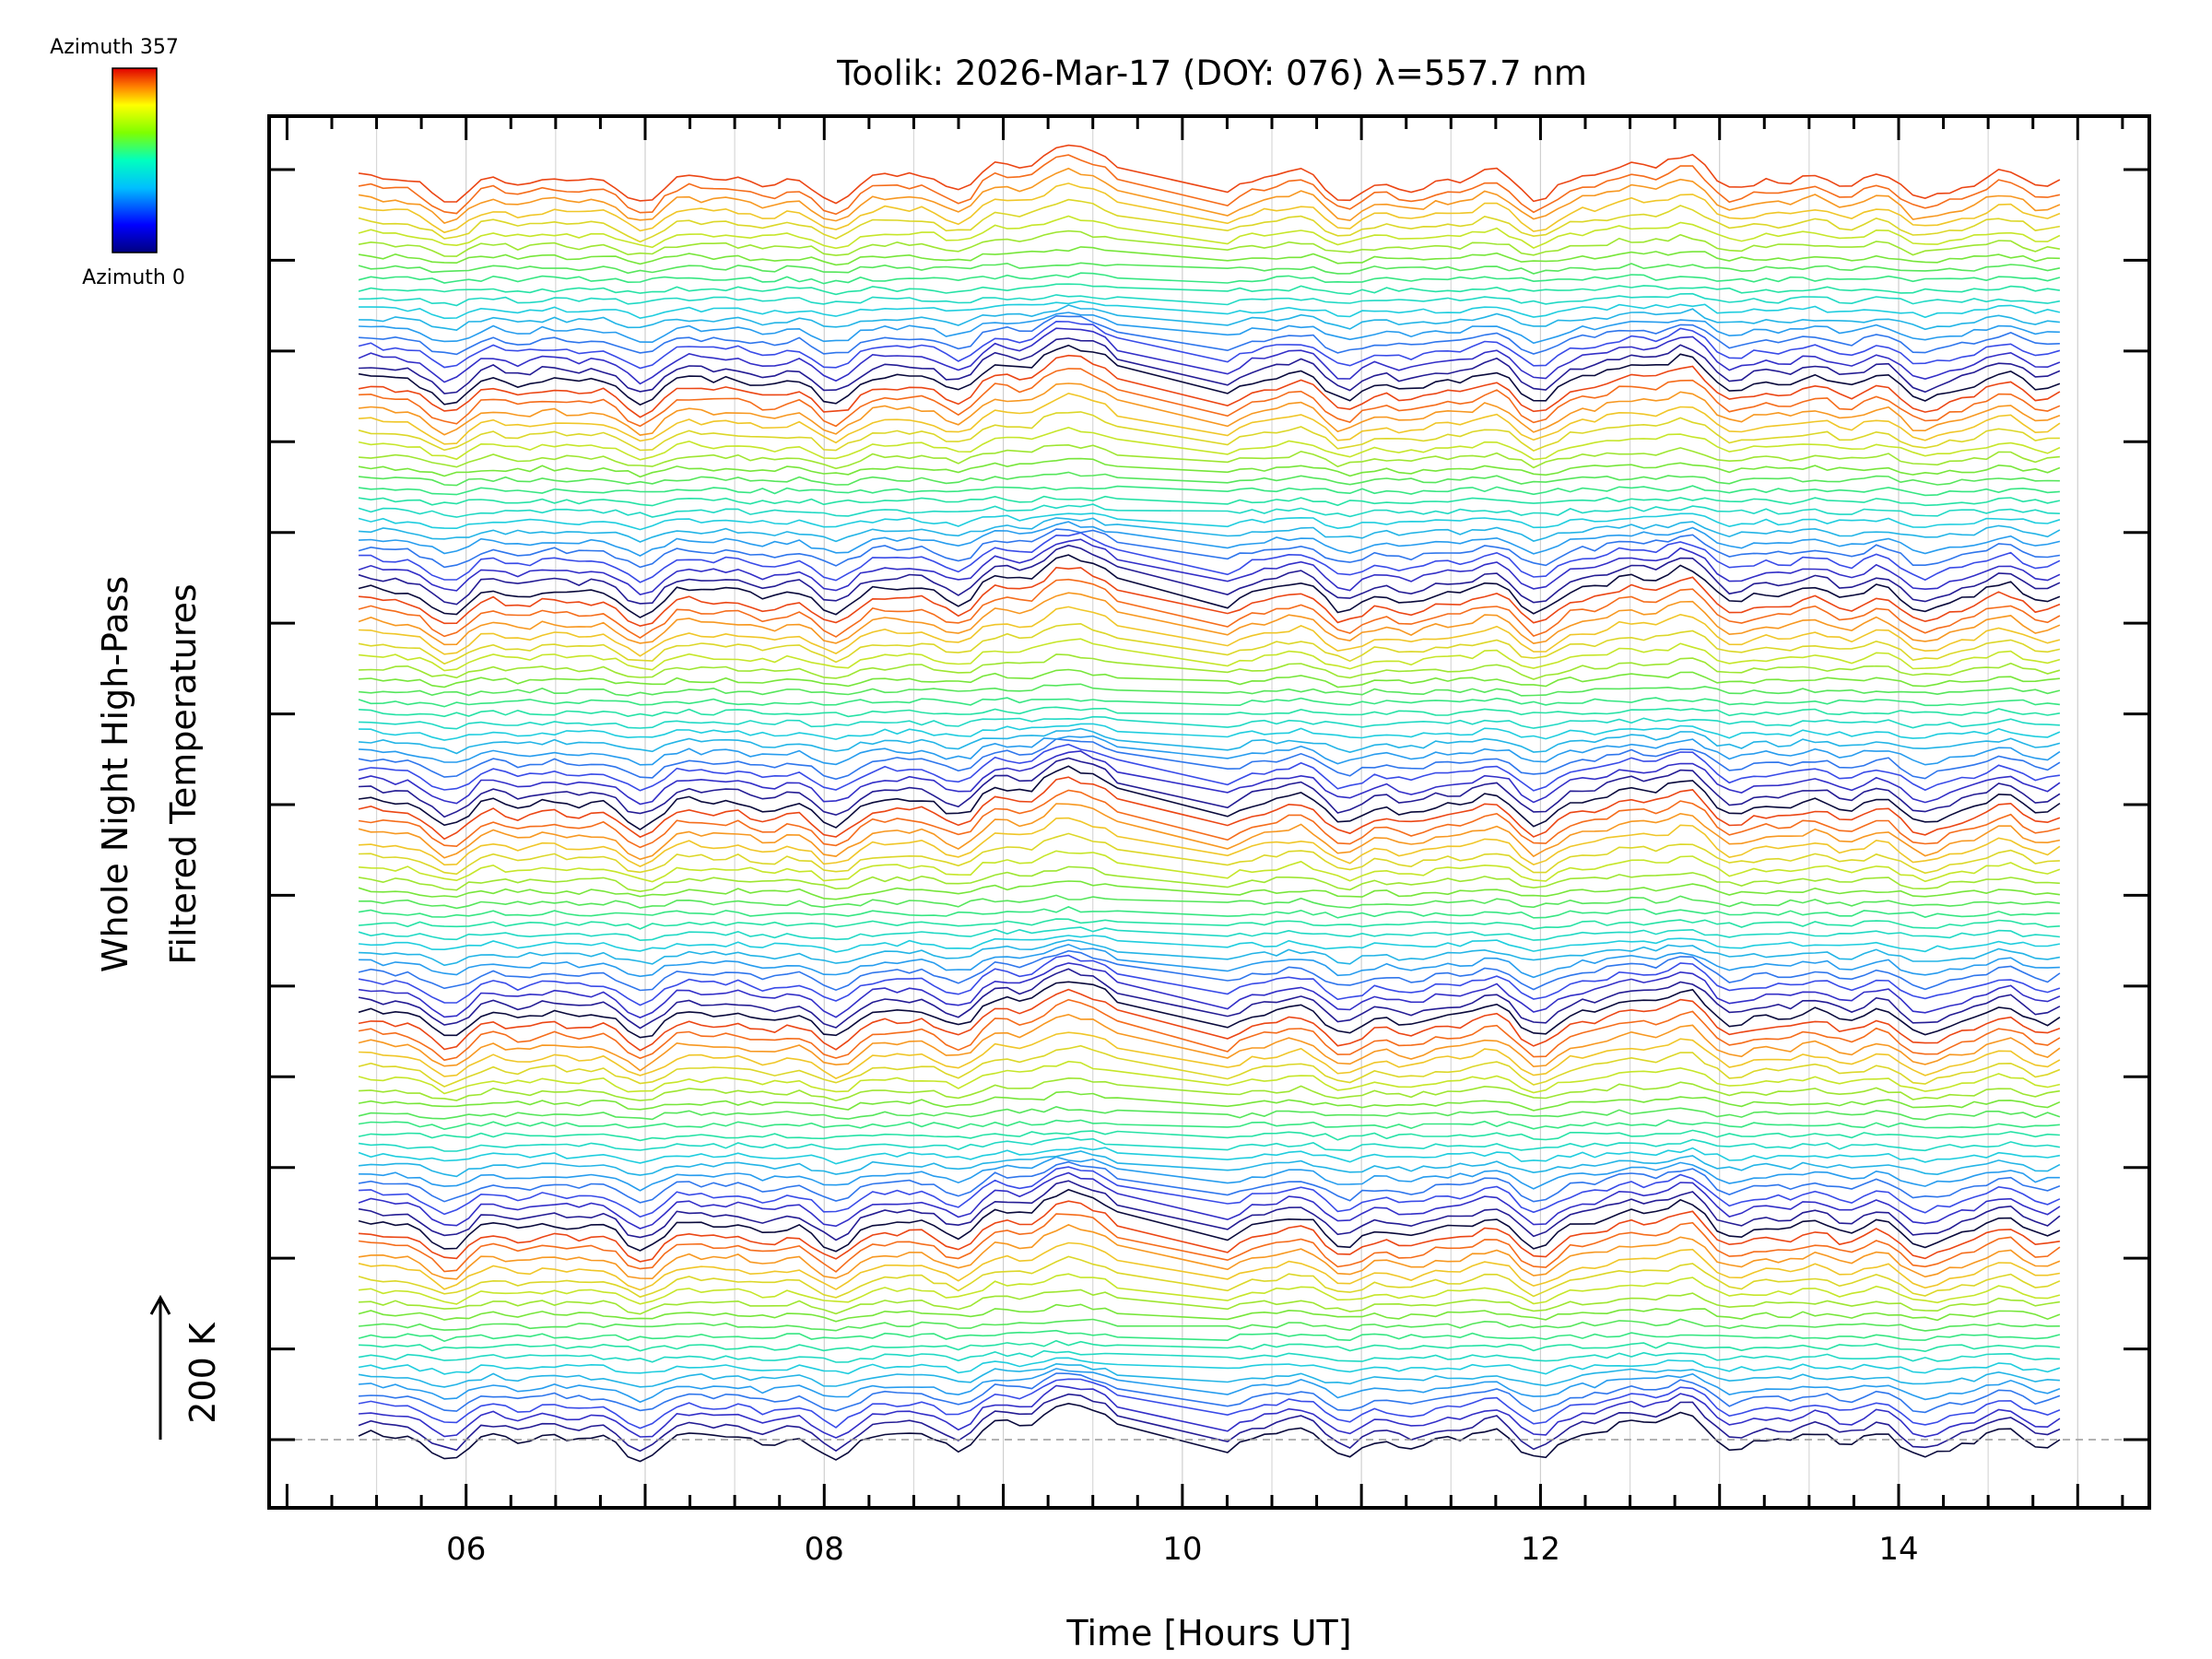  What do you see at coordinates (824, 1549) in the screenshot?
I see `x-tick-label: 08` at bounding box center [824, 1549].